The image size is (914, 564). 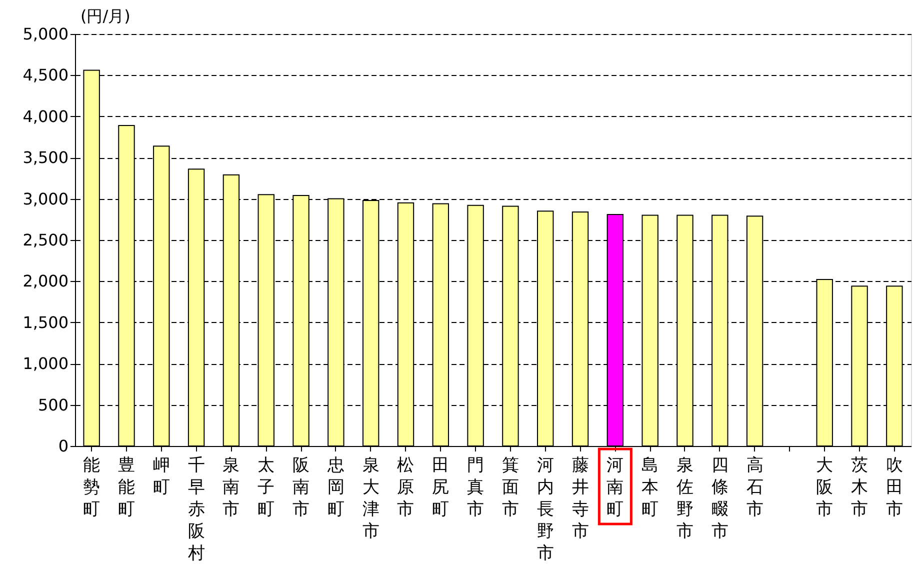 I want to click on x-tick-label: 岬町, so click(x=161, y=477).